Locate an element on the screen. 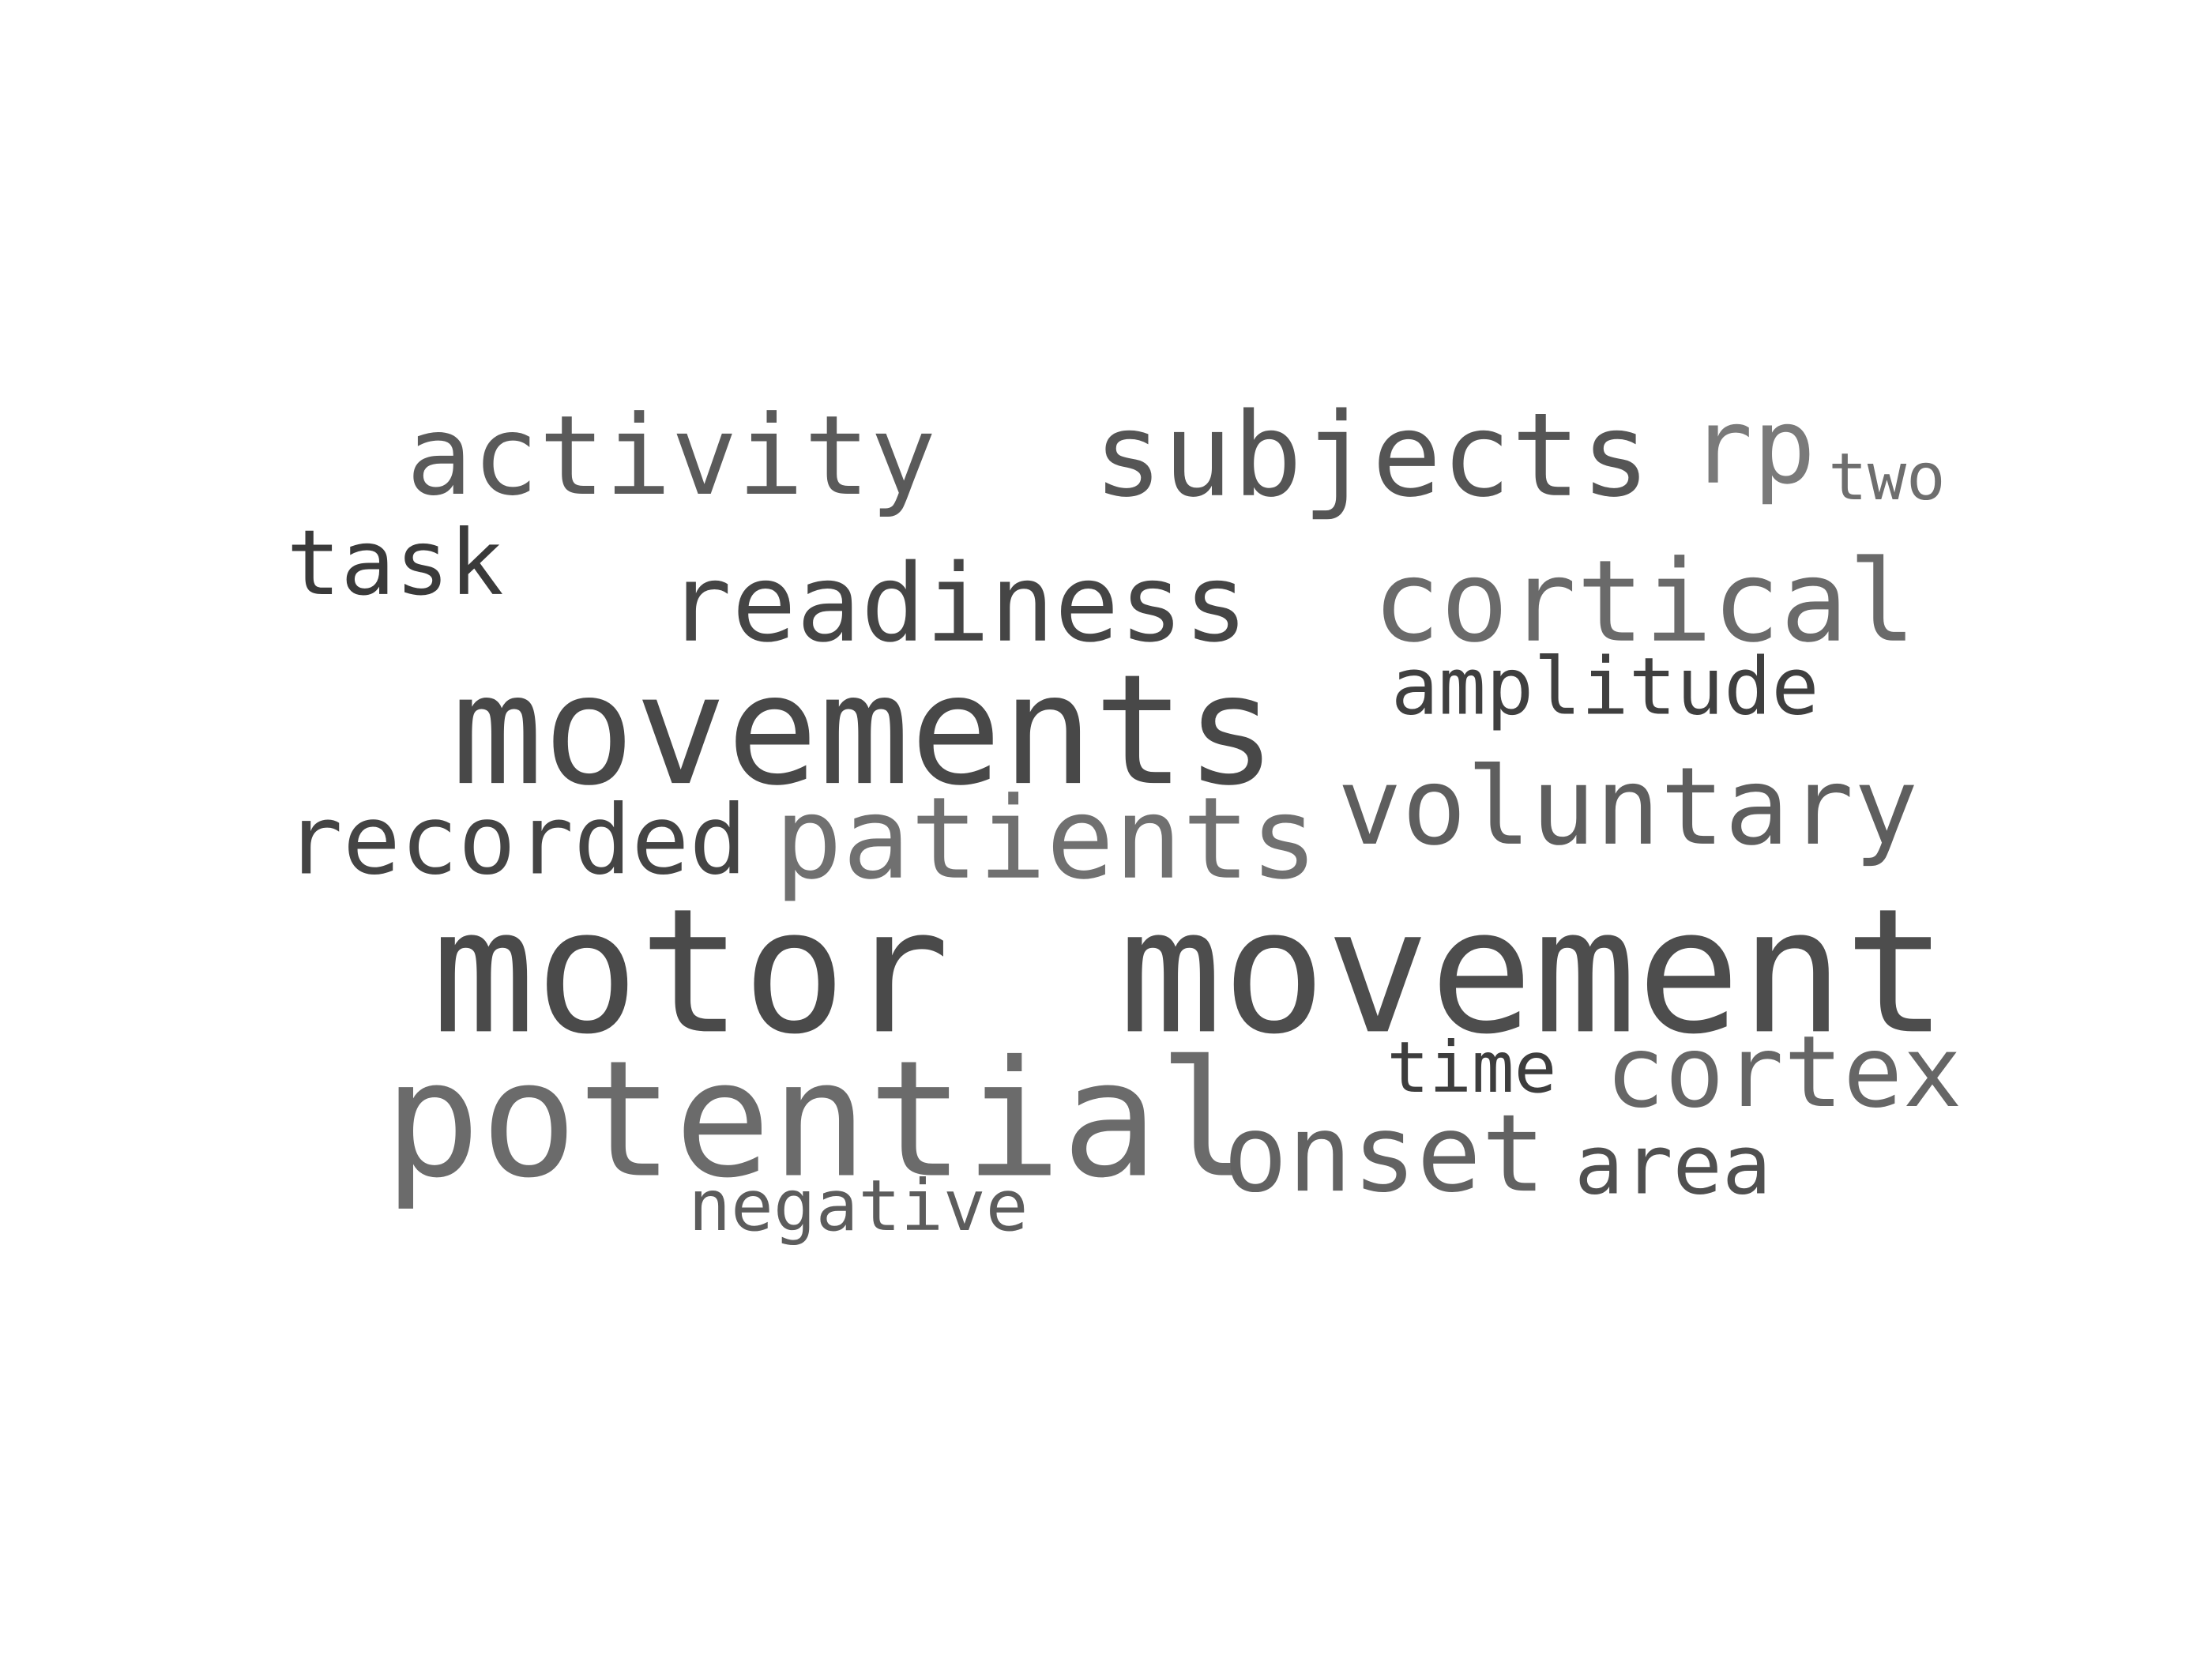 This screenshot has width=2212, height=1659. word-patients: patients is located at coordinates (1047, 839).